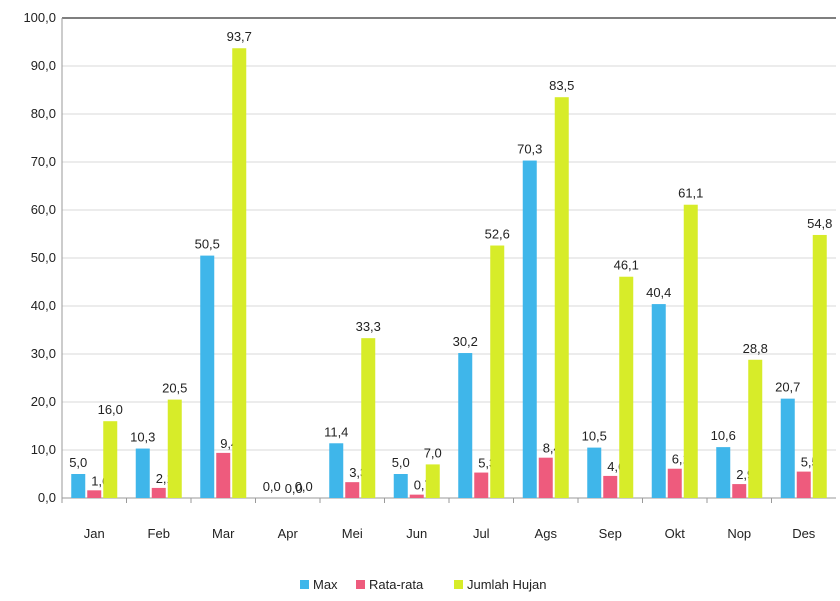 The height and width of the screenshot is (601, 840). Describe the element at coordinates (43, 257) in the screenshot. I see `y-tick-label: 50,0` at that location.